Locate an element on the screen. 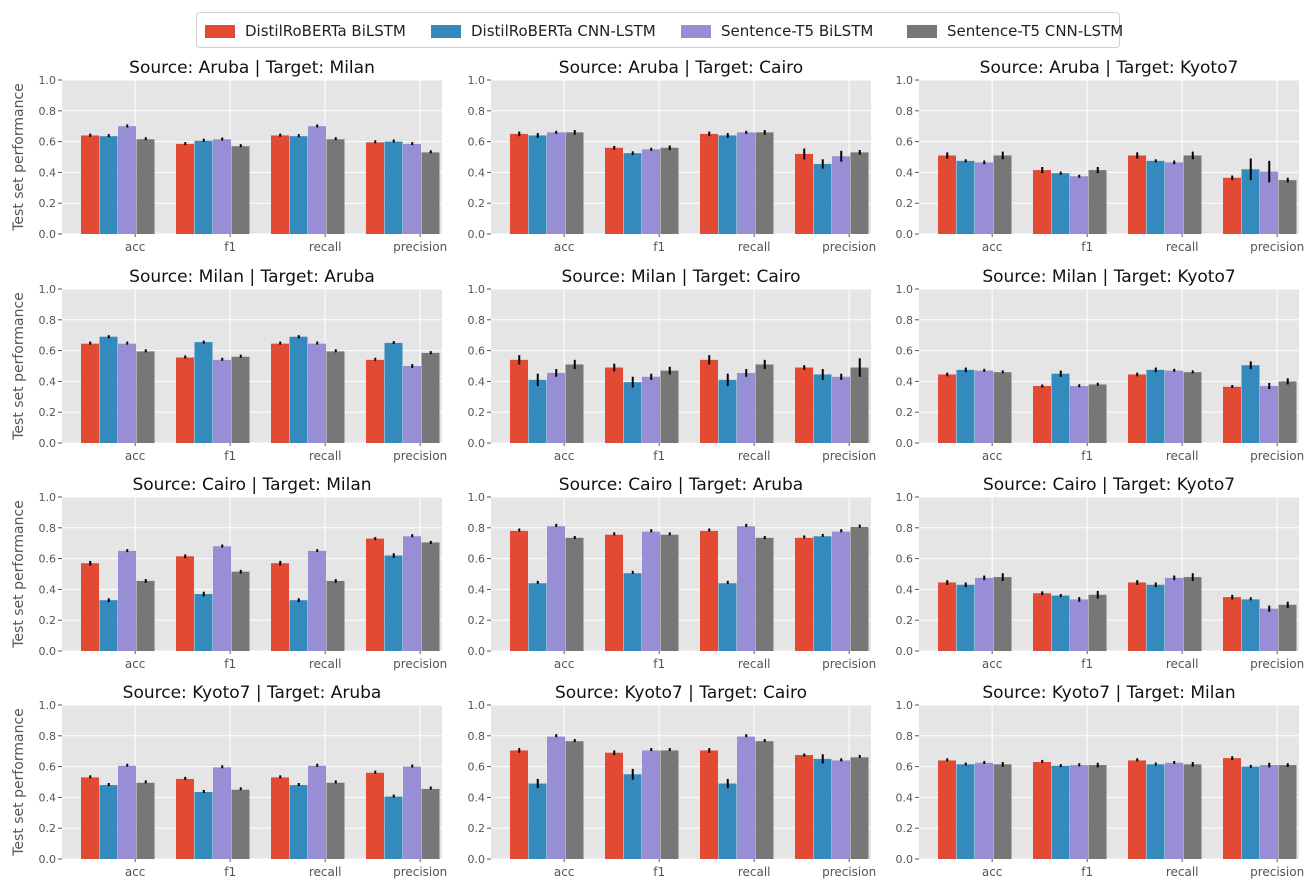 This screenshot has height=888, width=1316. legend-item-2: Sentence-T5 BiLSTM is located at coordinates (777, 31).